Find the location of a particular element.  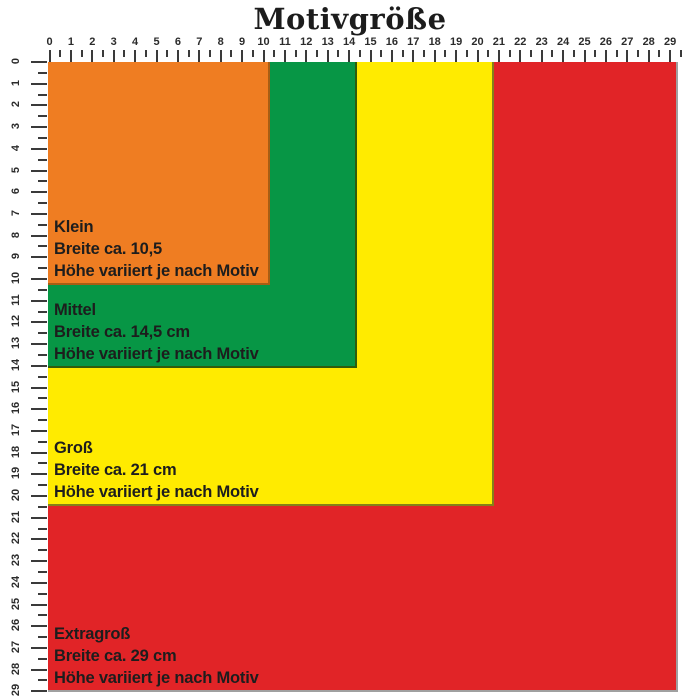

size-name: Groß is located at coordinates (73, 448).